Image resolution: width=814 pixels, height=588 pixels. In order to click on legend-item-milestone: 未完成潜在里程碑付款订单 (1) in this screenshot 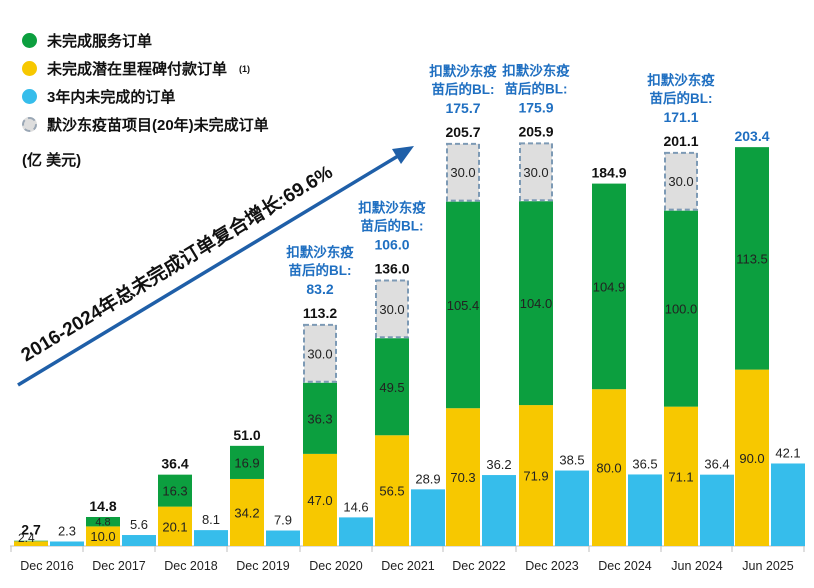, I will do `click(136, 68)`.